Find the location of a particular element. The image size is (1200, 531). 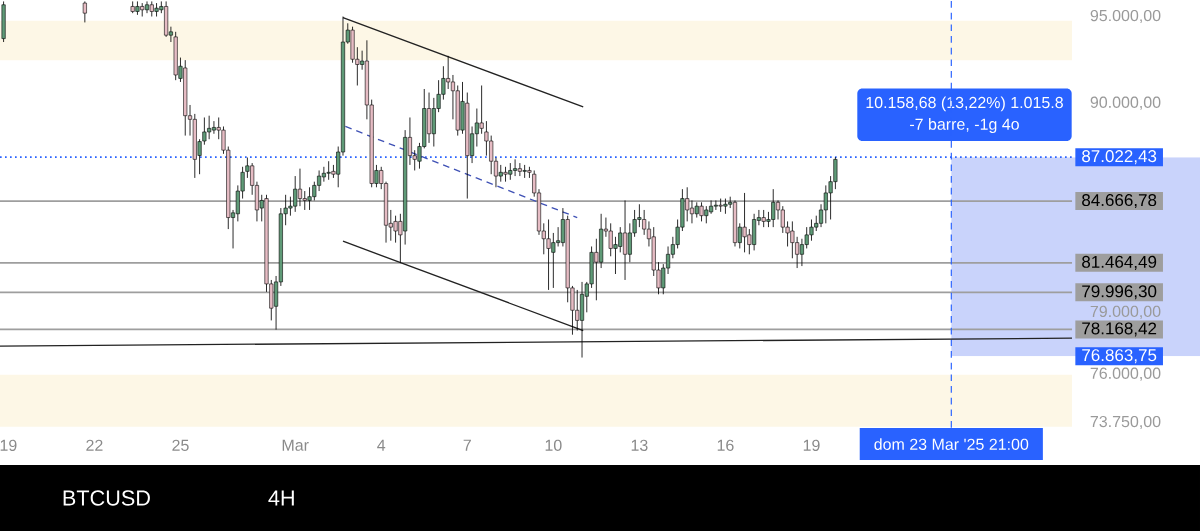

y-tick-label: 79.000,00 is located at coordinates (1125, 312).